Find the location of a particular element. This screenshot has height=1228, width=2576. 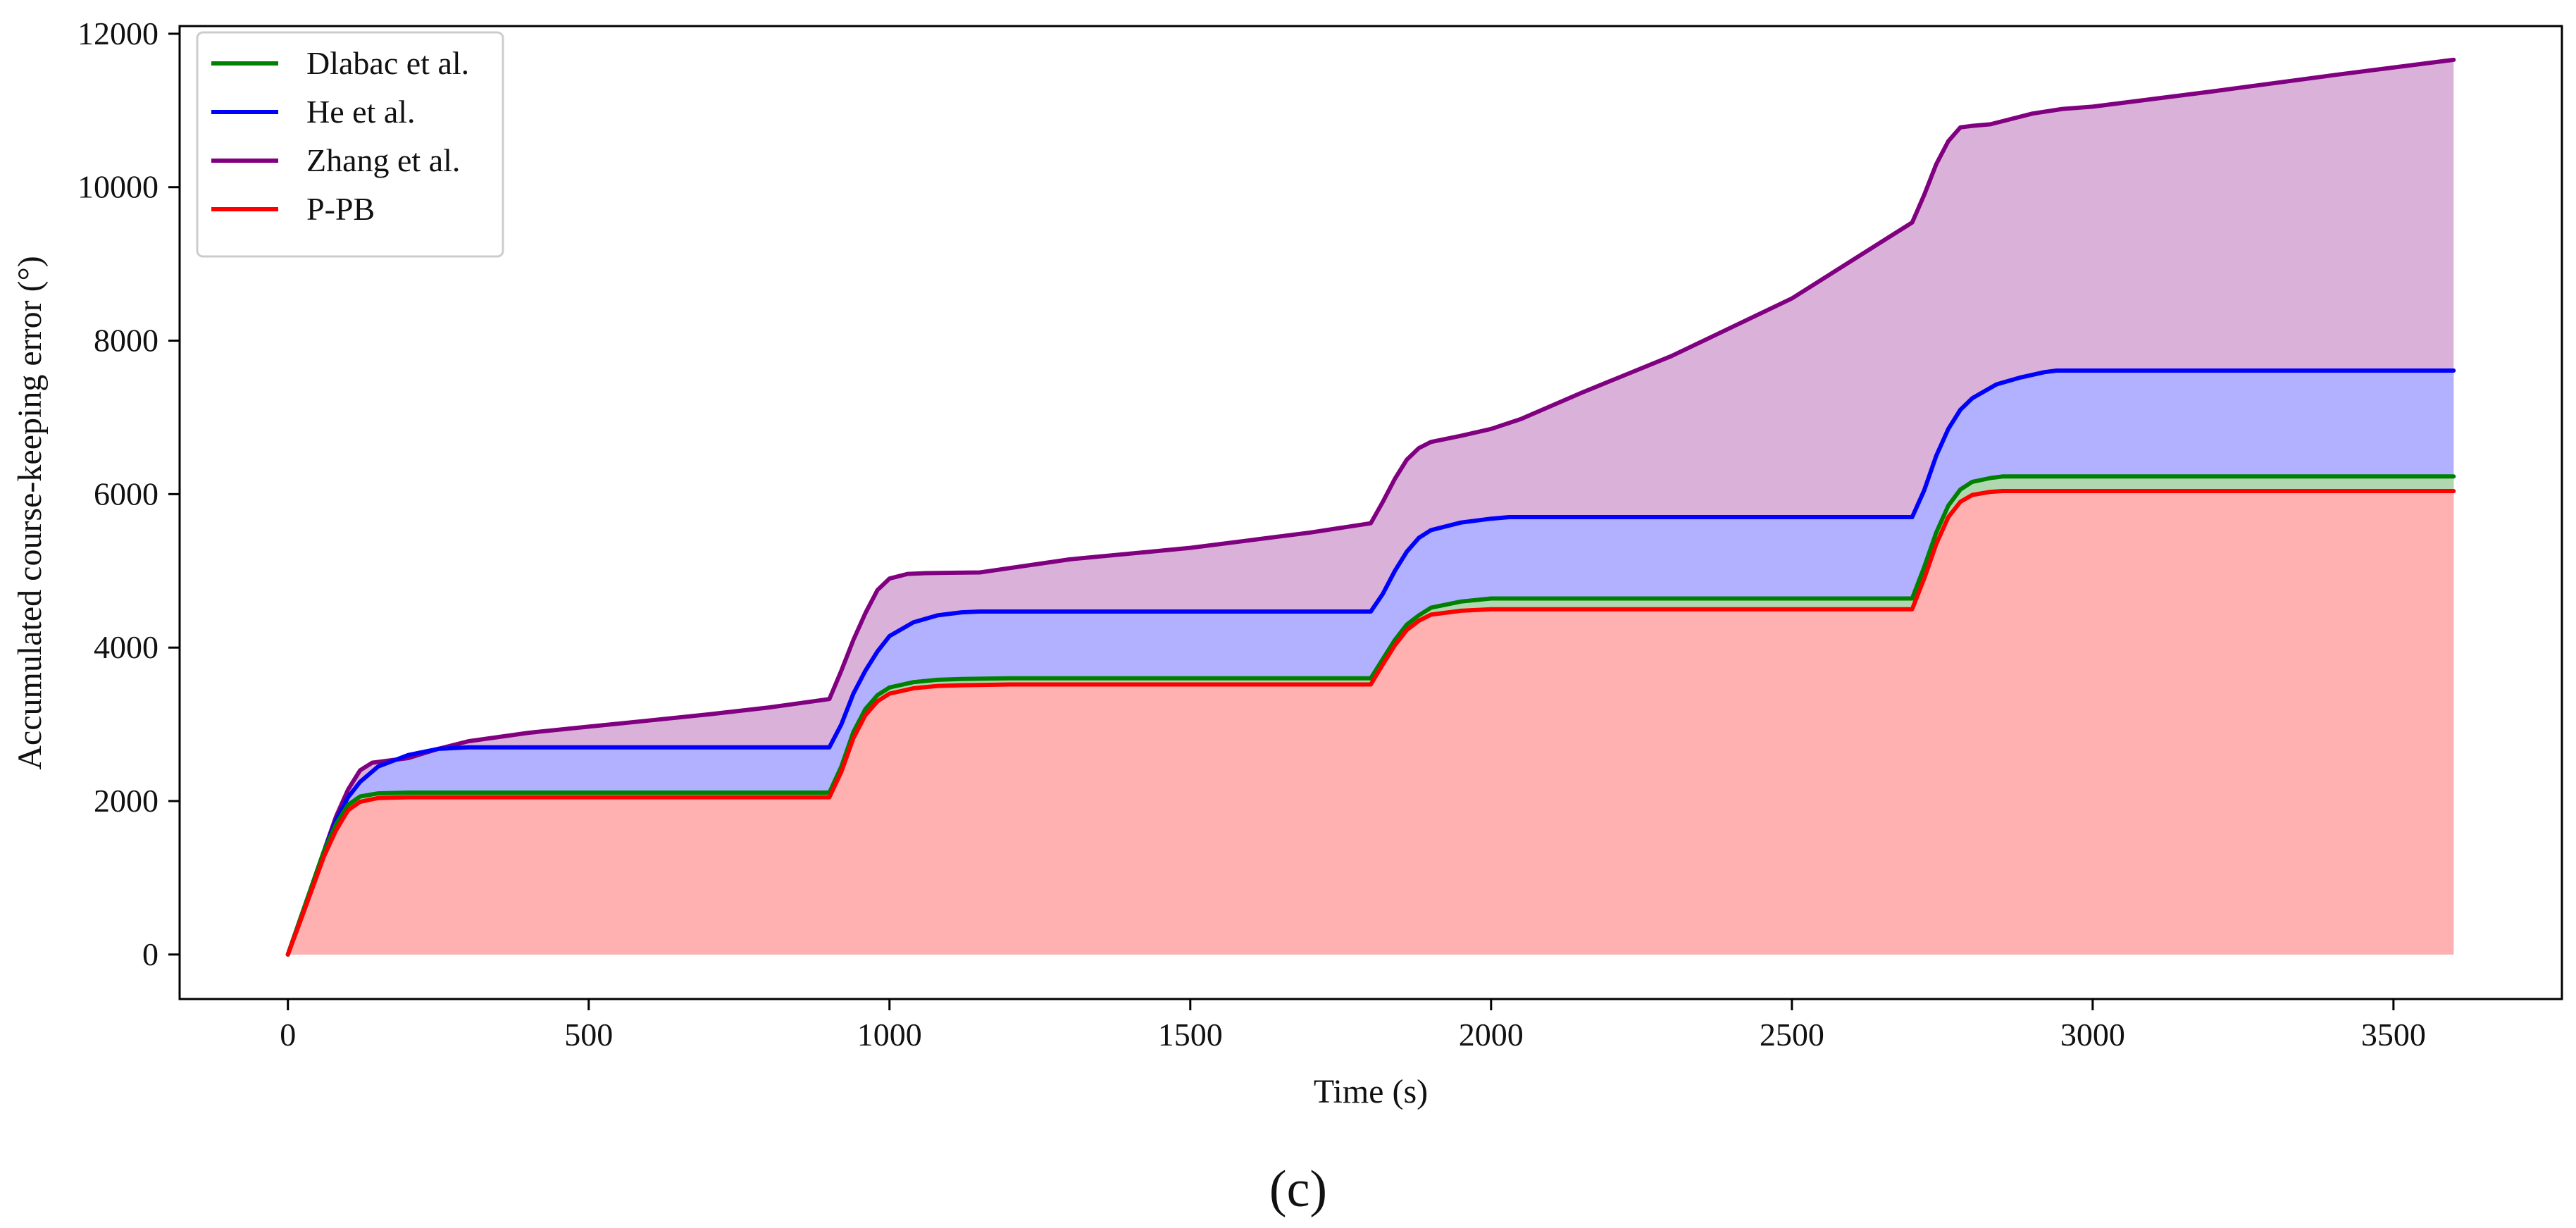

y-axis-title: Accumulated course-keeping error (°) is located at coordinates (30, 513).